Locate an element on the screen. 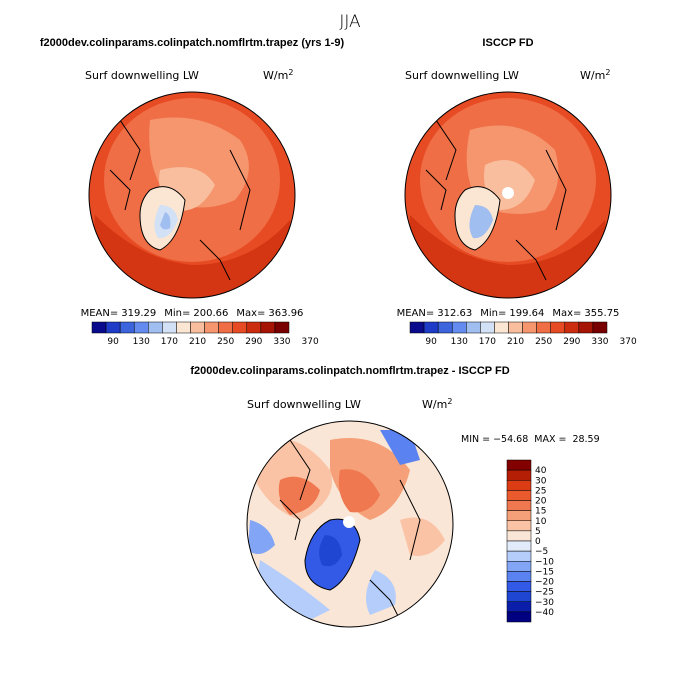 This screenshot has height=700, width=700. colorbar-3-tick-label: 15 is located at coordinates (540, 512).